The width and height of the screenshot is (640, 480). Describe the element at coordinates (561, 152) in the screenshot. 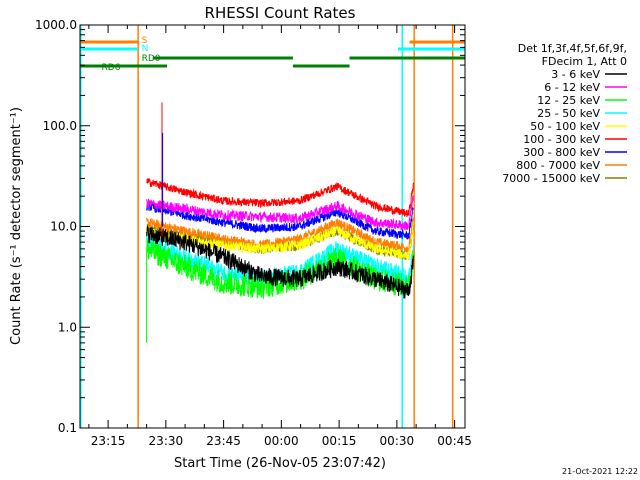

I see `legend-label: 300 - 800 keV` at that location.